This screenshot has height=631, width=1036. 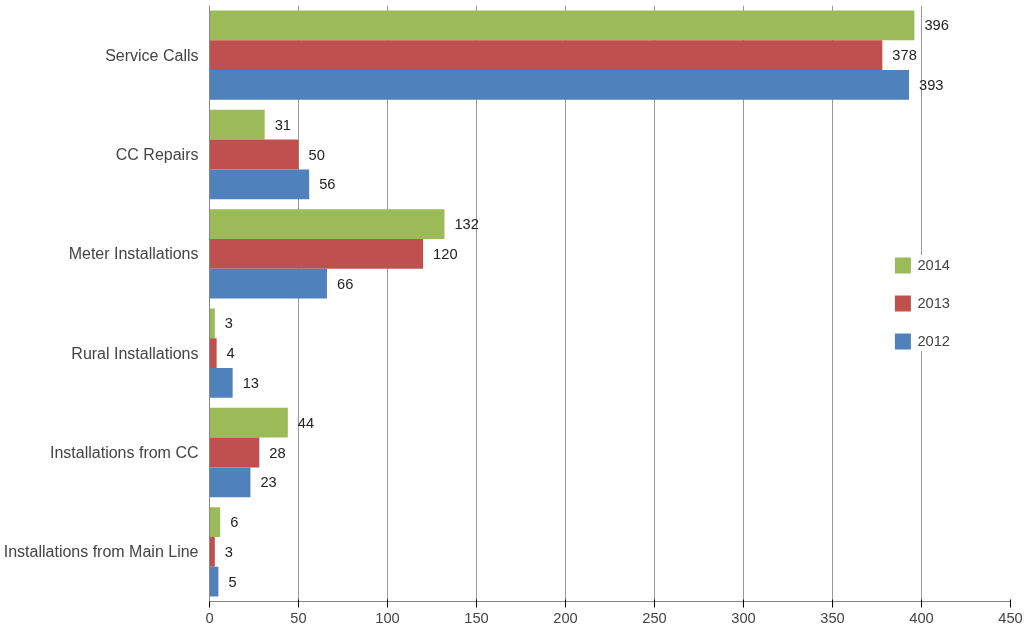 What do you see at coordinates (345, 283) in the screenshot?
I see `data-label: 66` at bounding box center [345, 283].